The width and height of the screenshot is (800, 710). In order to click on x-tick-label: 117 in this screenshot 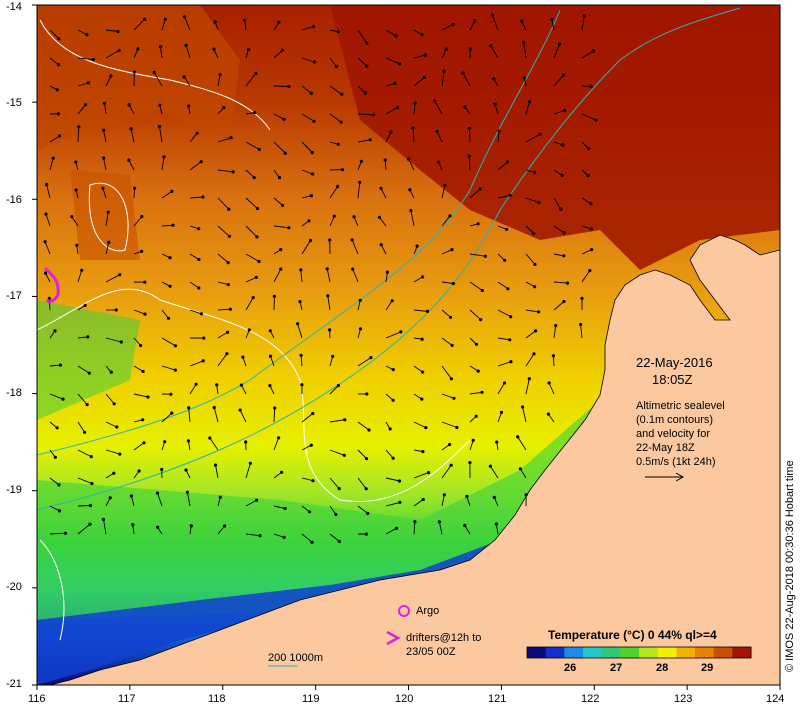, I will do `click(127, 699)`.